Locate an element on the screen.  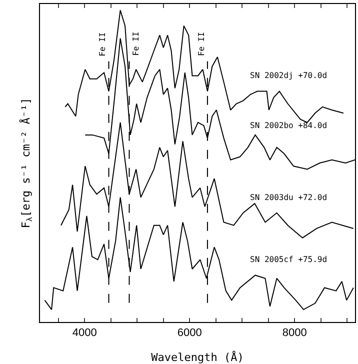
x-tick-label: 8000 is located at coordinates (294, 333).